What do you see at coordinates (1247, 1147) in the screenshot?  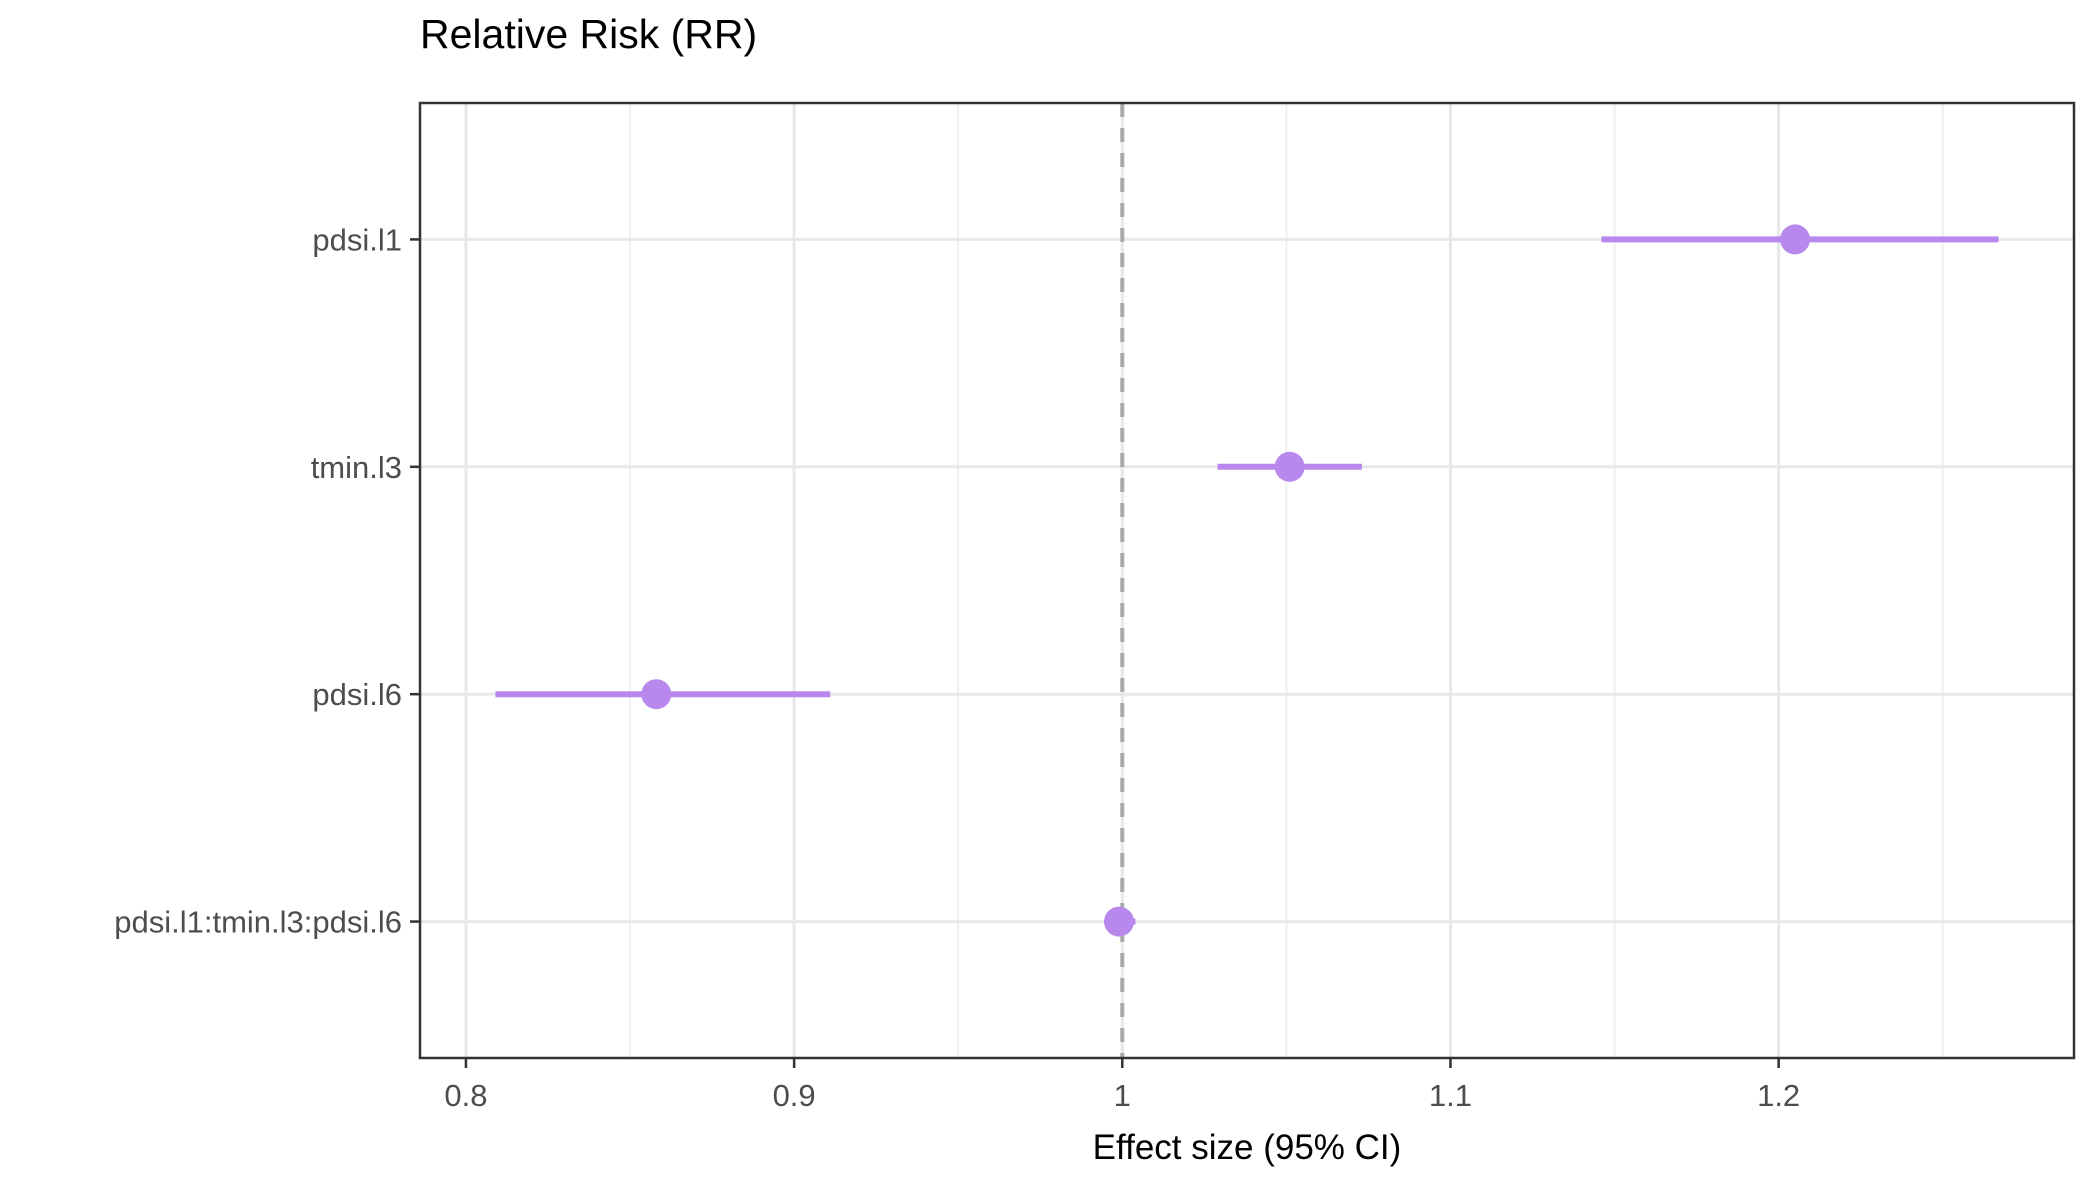 I see `x-axis-label: Effect size (95% CI)` at bounding box center [1247, 1147].